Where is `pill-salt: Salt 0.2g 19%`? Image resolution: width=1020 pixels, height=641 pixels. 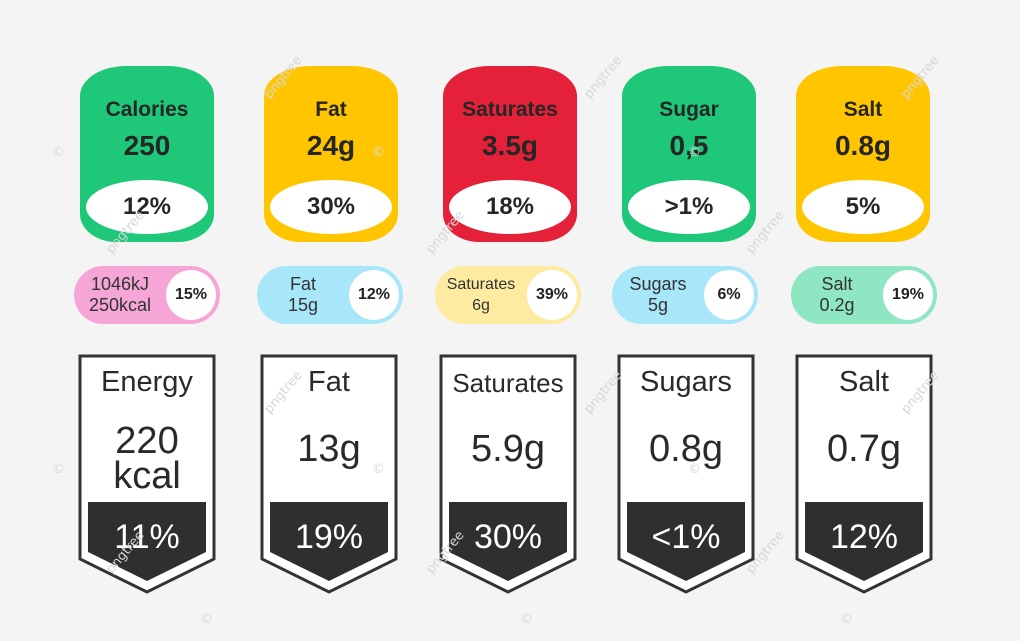 pill-salt: Salt 0.2g 19% is located at coordinates (864, 295).